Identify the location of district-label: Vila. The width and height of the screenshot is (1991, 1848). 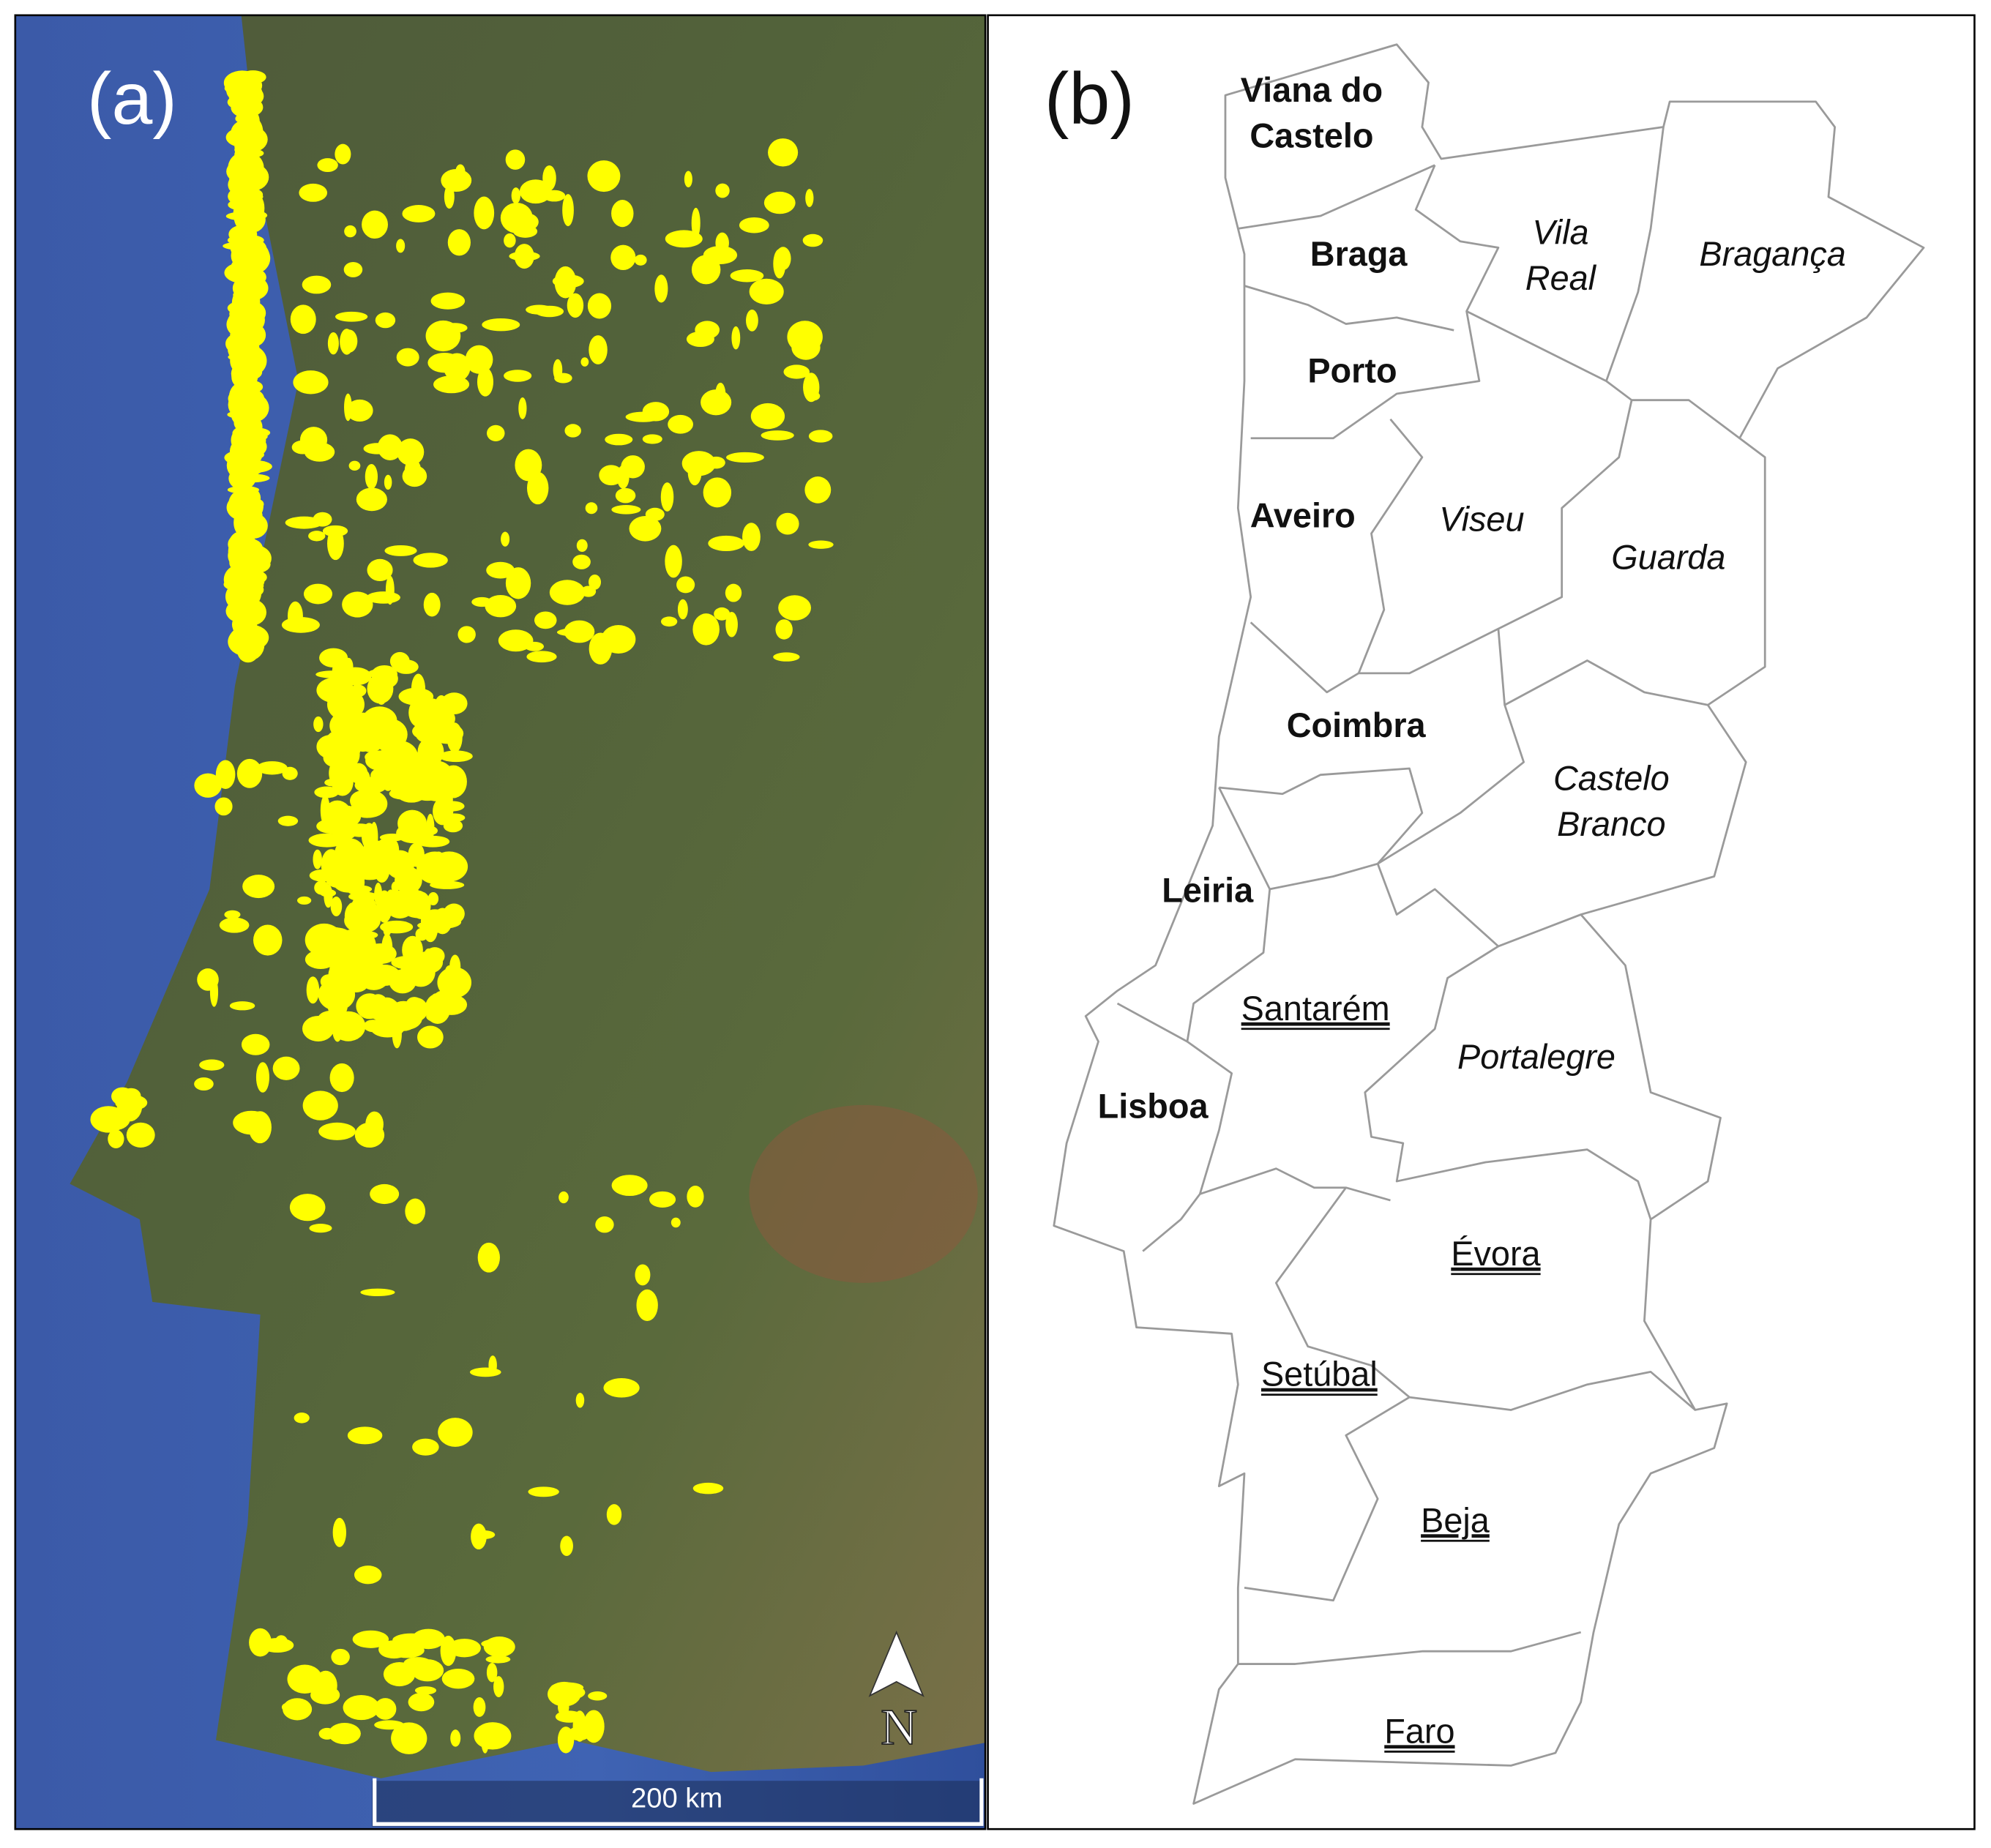
(1560, 232).